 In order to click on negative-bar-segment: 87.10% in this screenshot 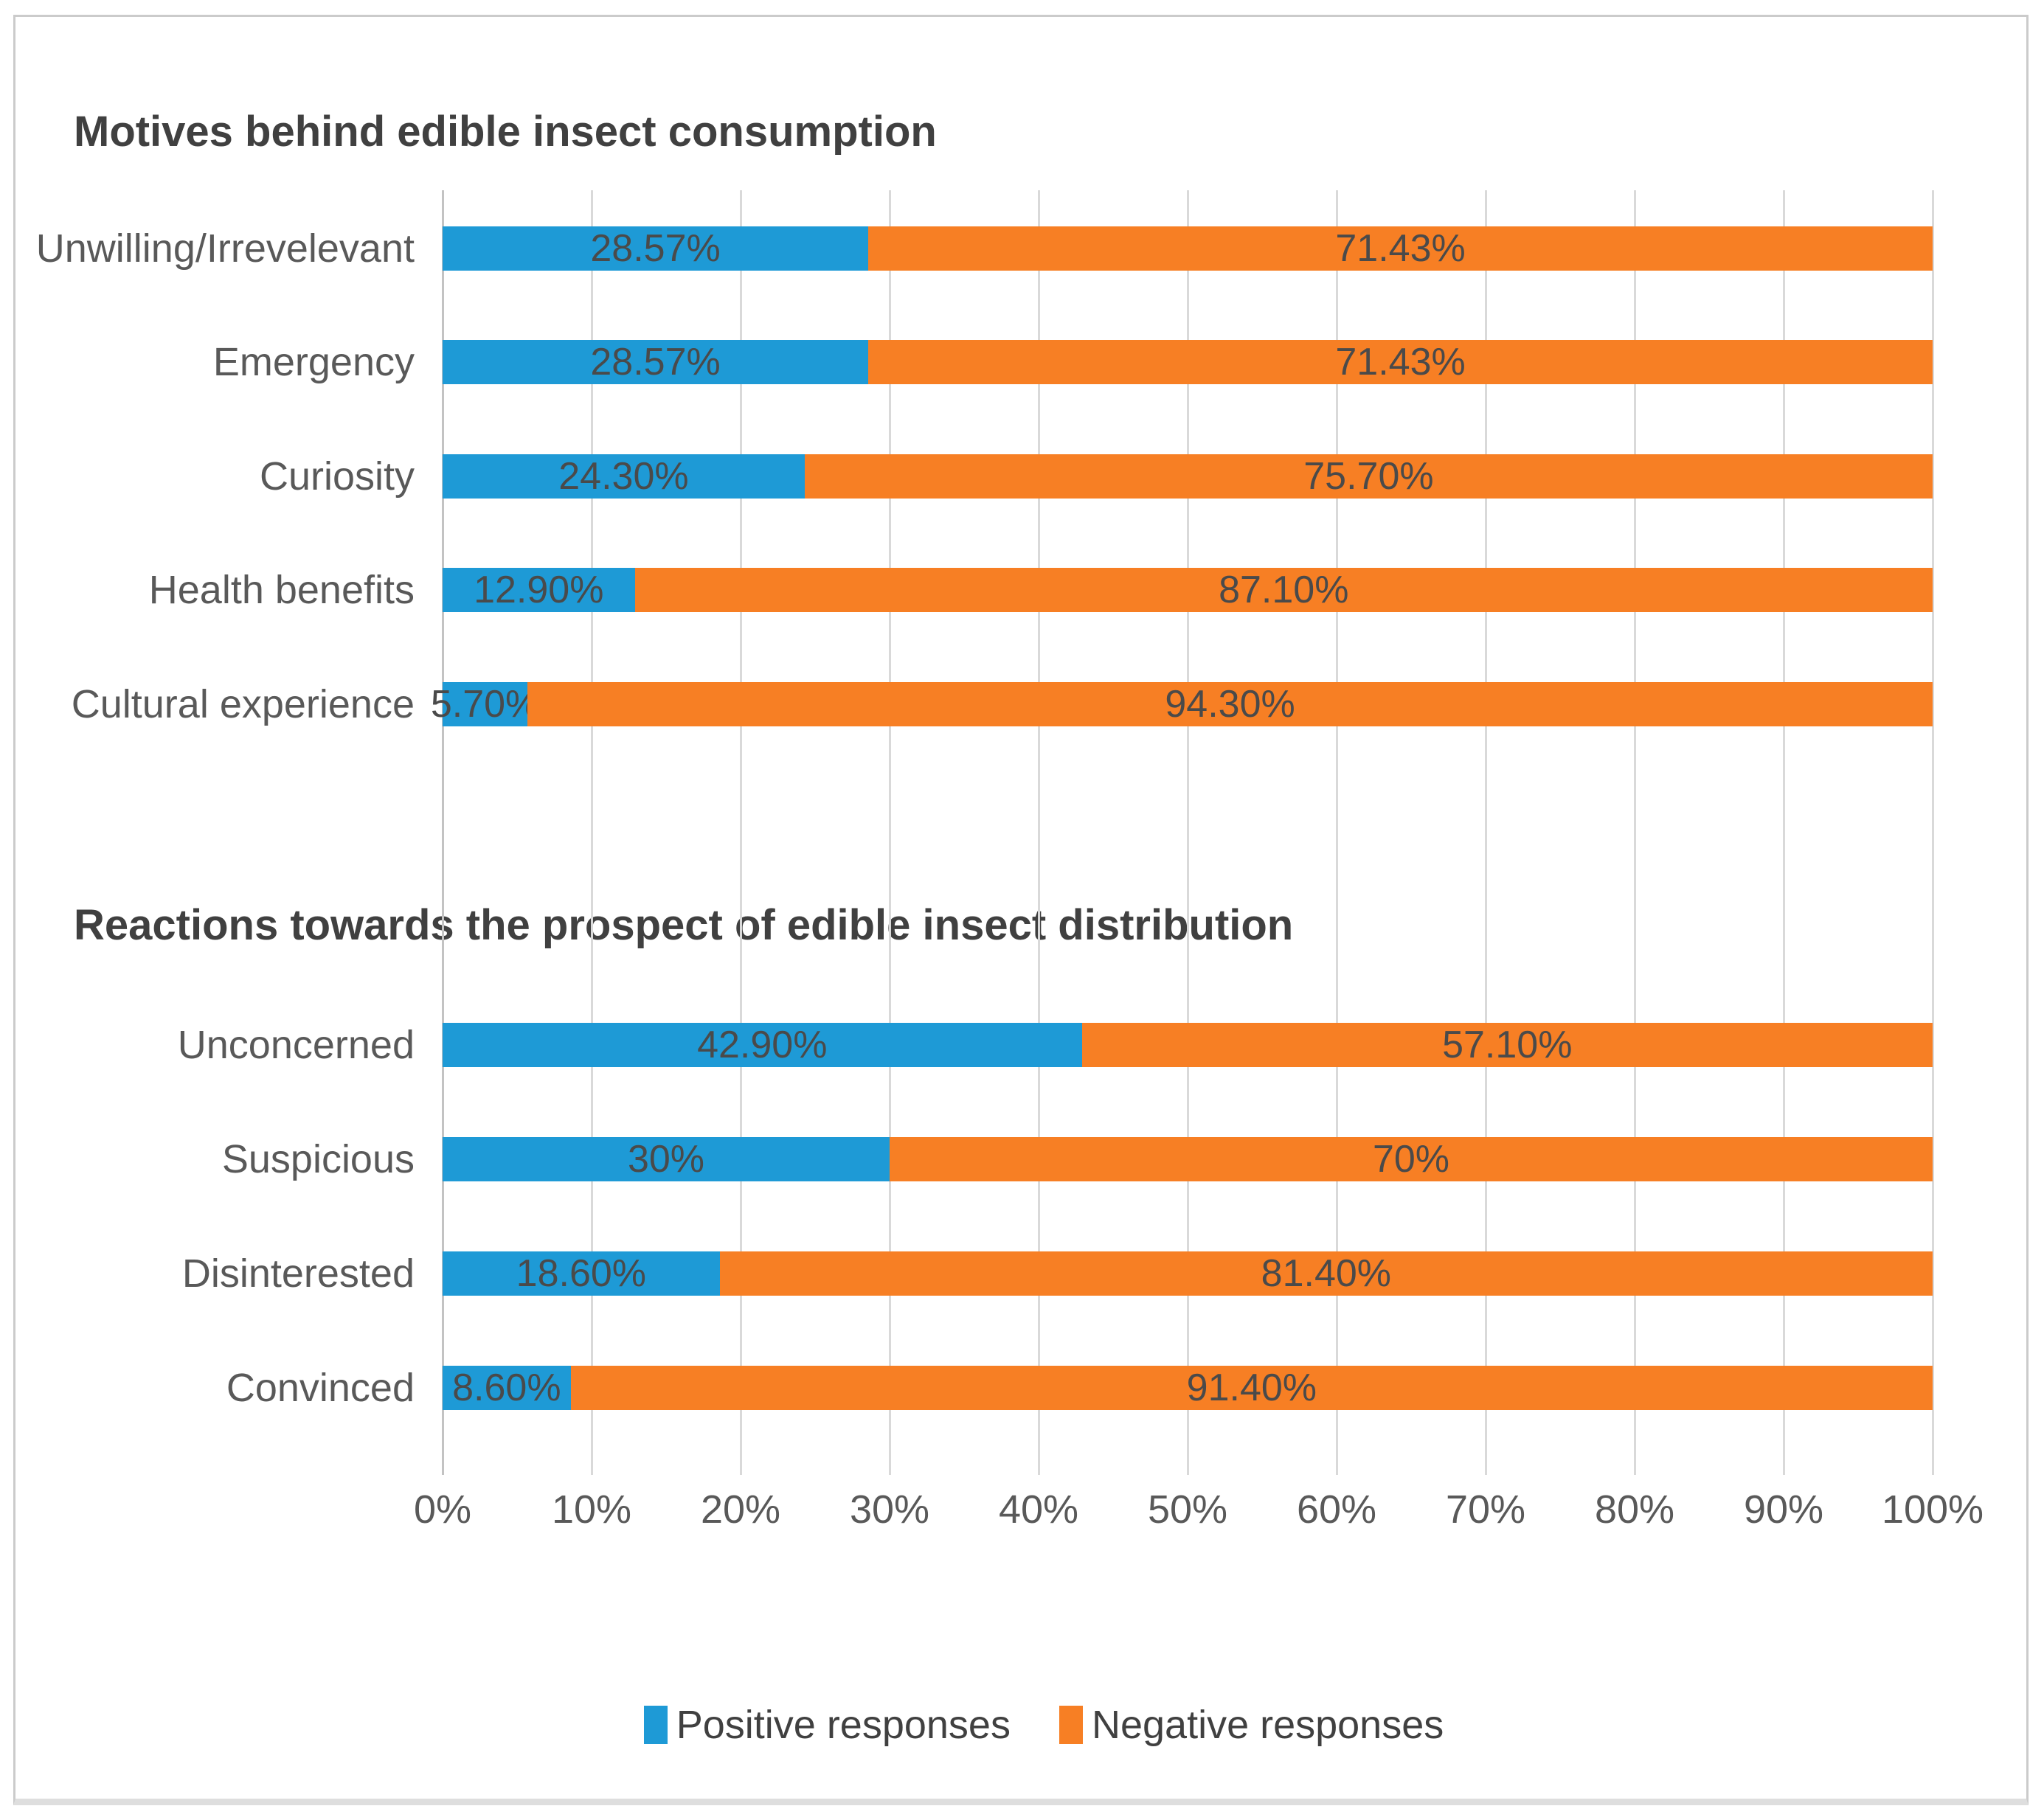, I will do `click(1283, 590)`.